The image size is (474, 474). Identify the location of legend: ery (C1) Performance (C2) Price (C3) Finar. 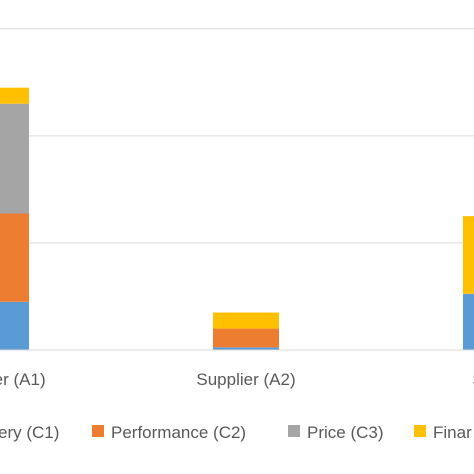
(236, 432).